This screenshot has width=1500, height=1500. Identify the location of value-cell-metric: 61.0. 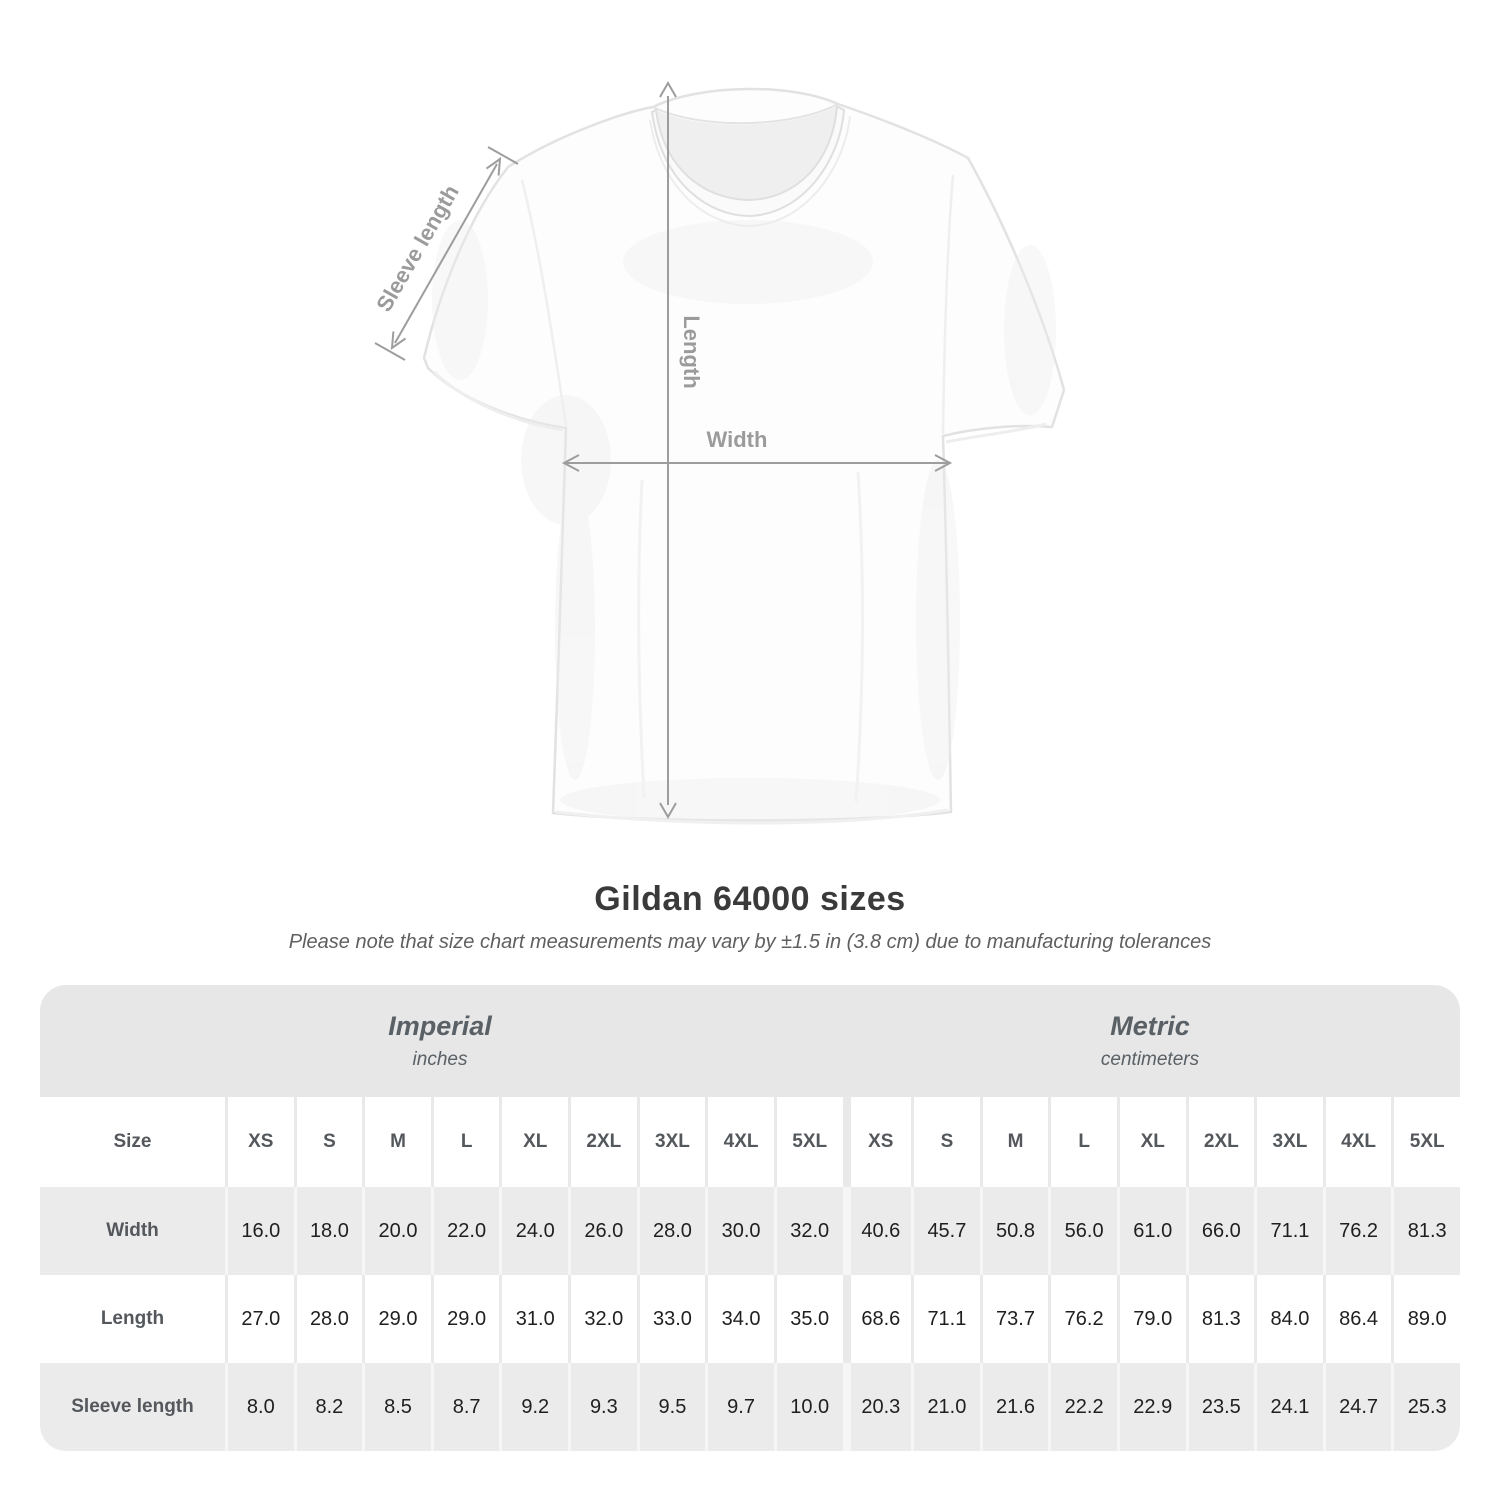
(1151, 1231).